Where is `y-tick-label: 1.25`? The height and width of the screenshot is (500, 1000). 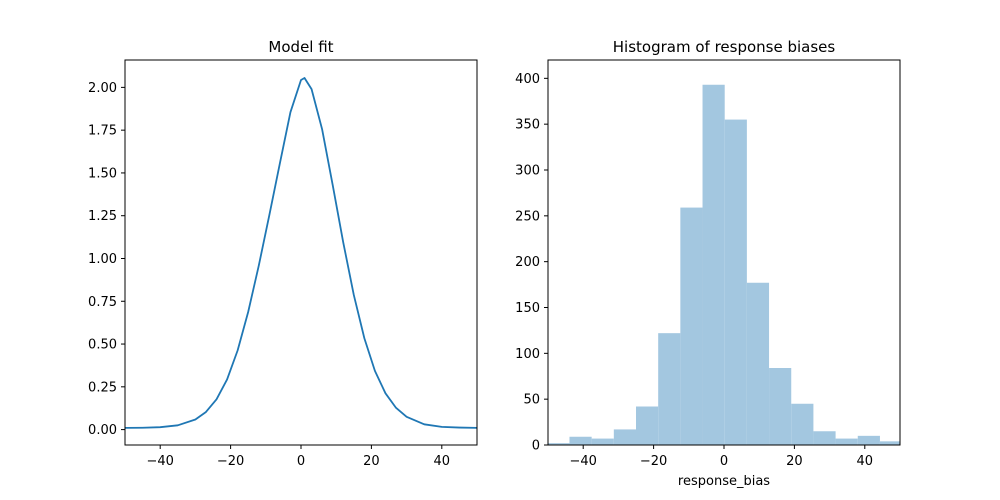 y-tick-label: 1.25 is located at coordinates (102, 216).